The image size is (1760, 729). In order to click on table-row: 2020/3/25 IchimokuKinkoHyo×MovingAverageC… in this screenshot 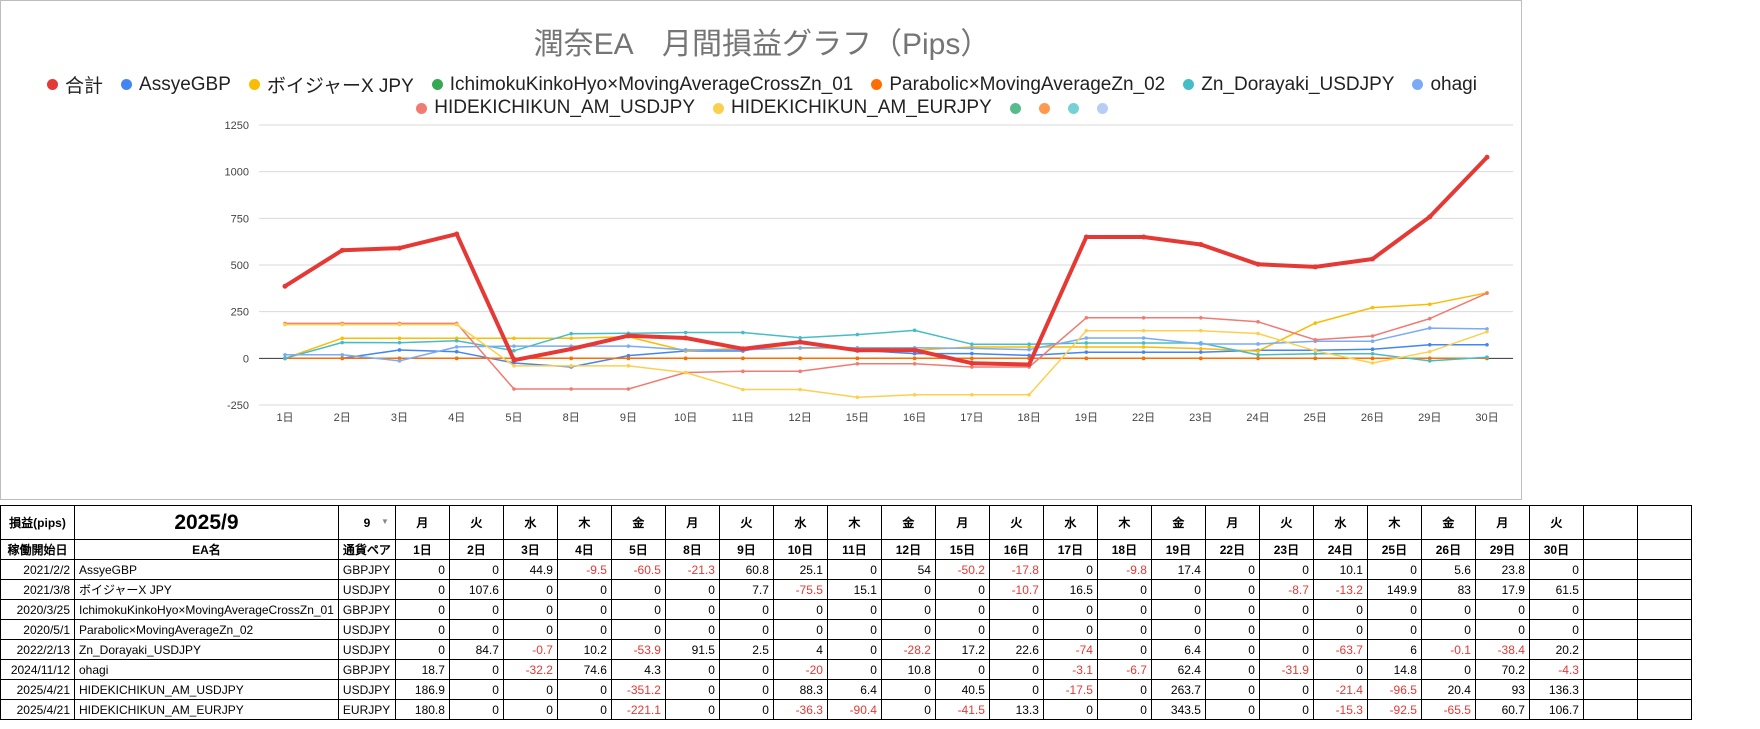, I will do `click(846, 609)`.